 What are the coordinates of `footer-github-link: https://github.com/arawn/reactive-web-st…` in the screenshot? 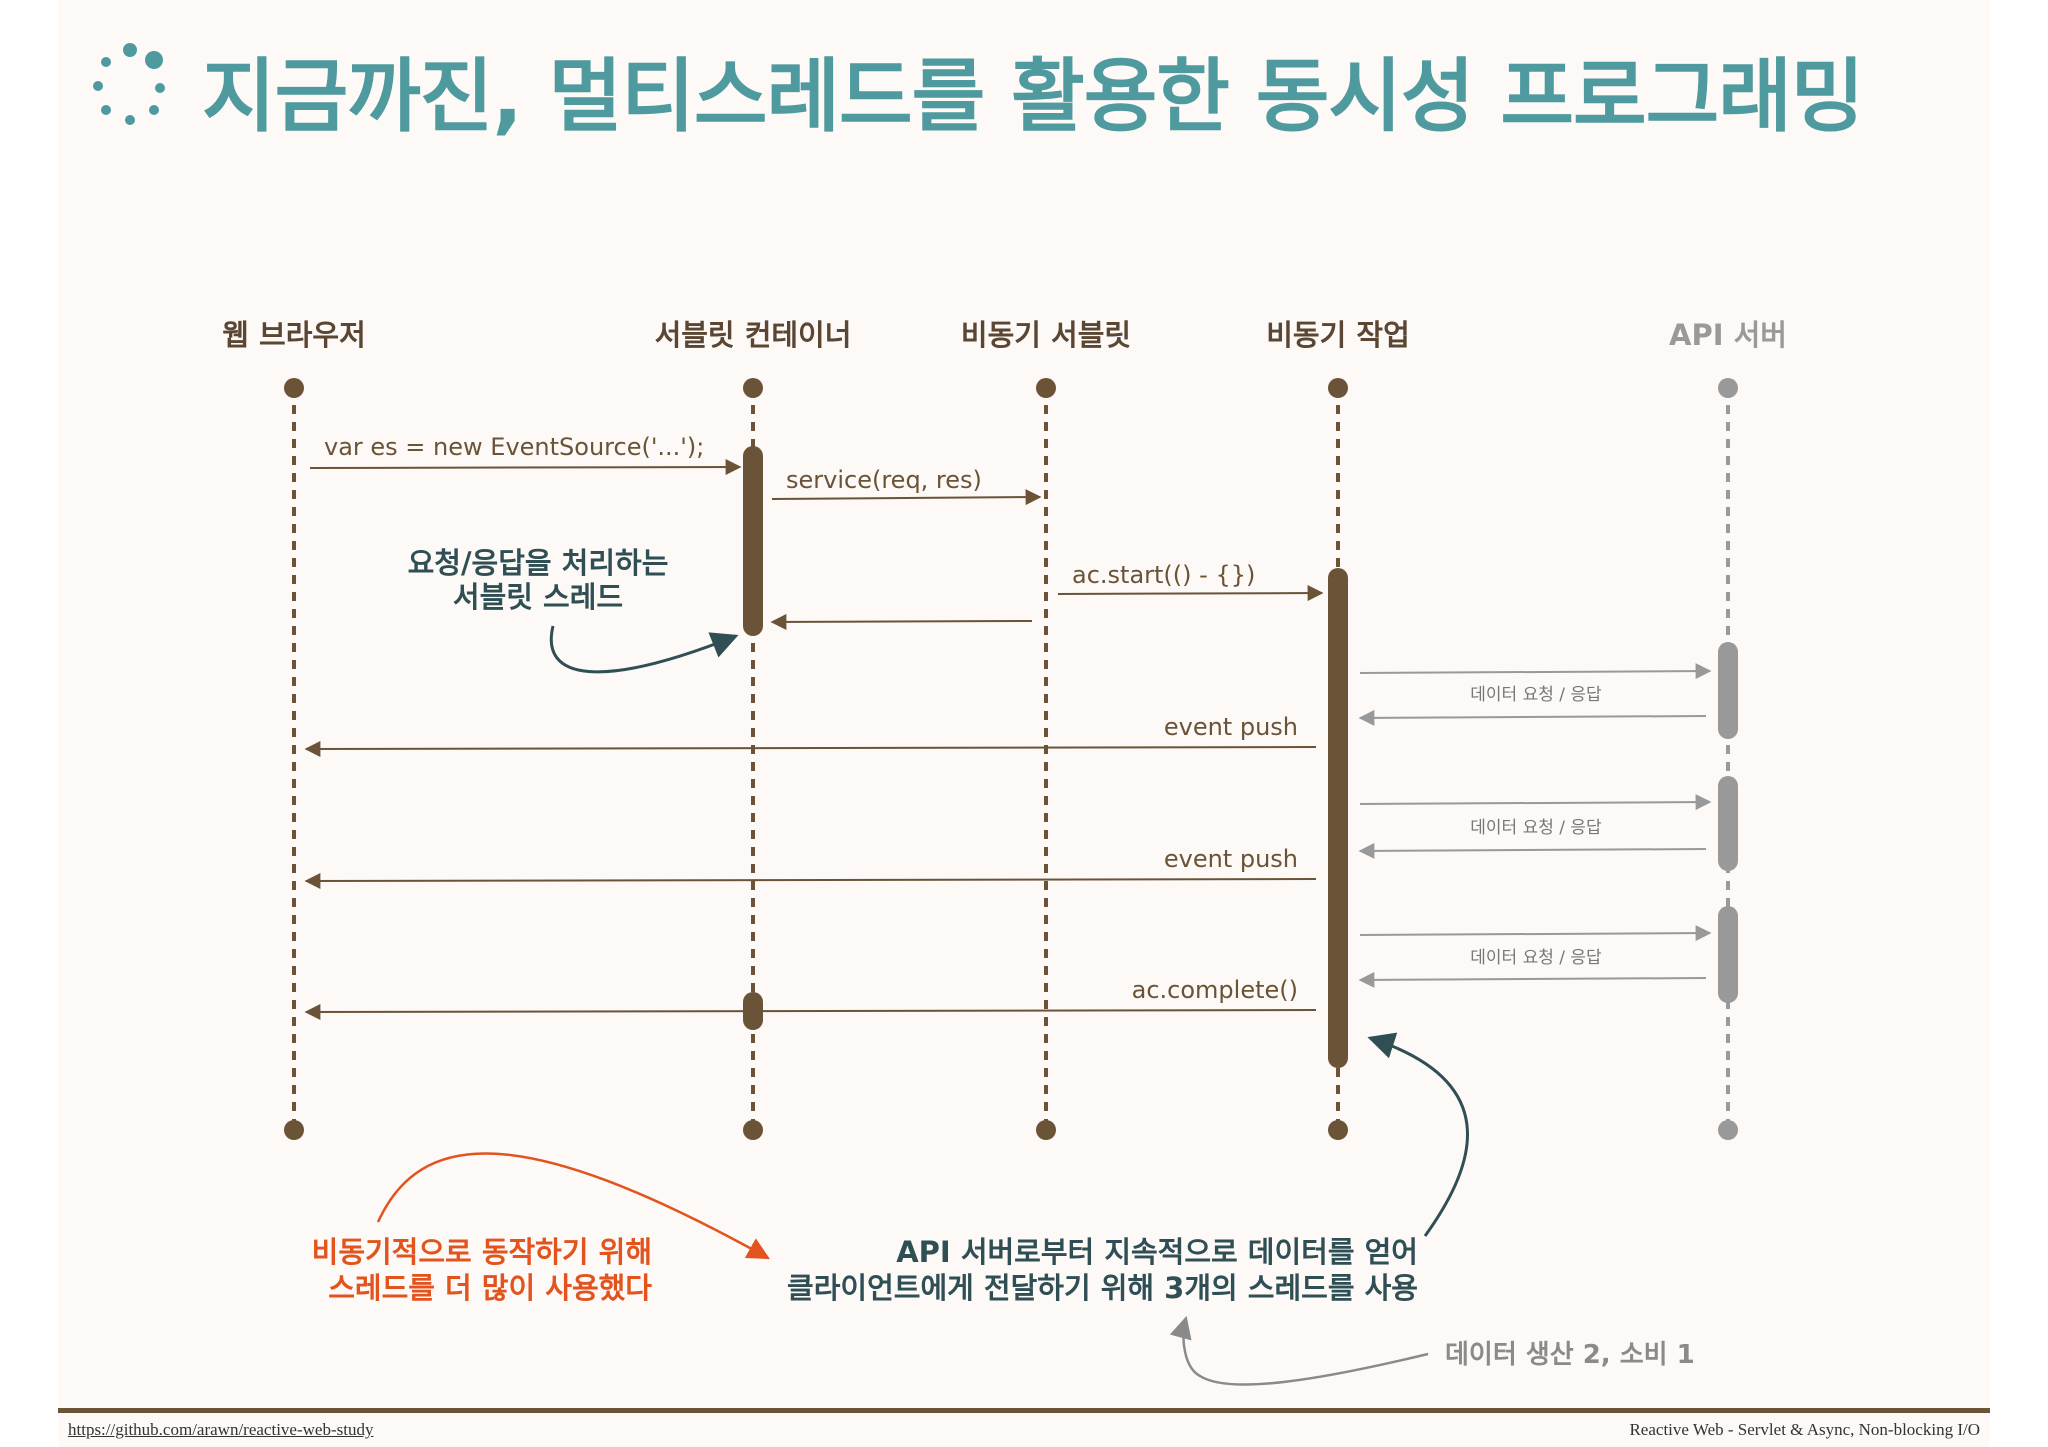 It's located at (221, 1429).